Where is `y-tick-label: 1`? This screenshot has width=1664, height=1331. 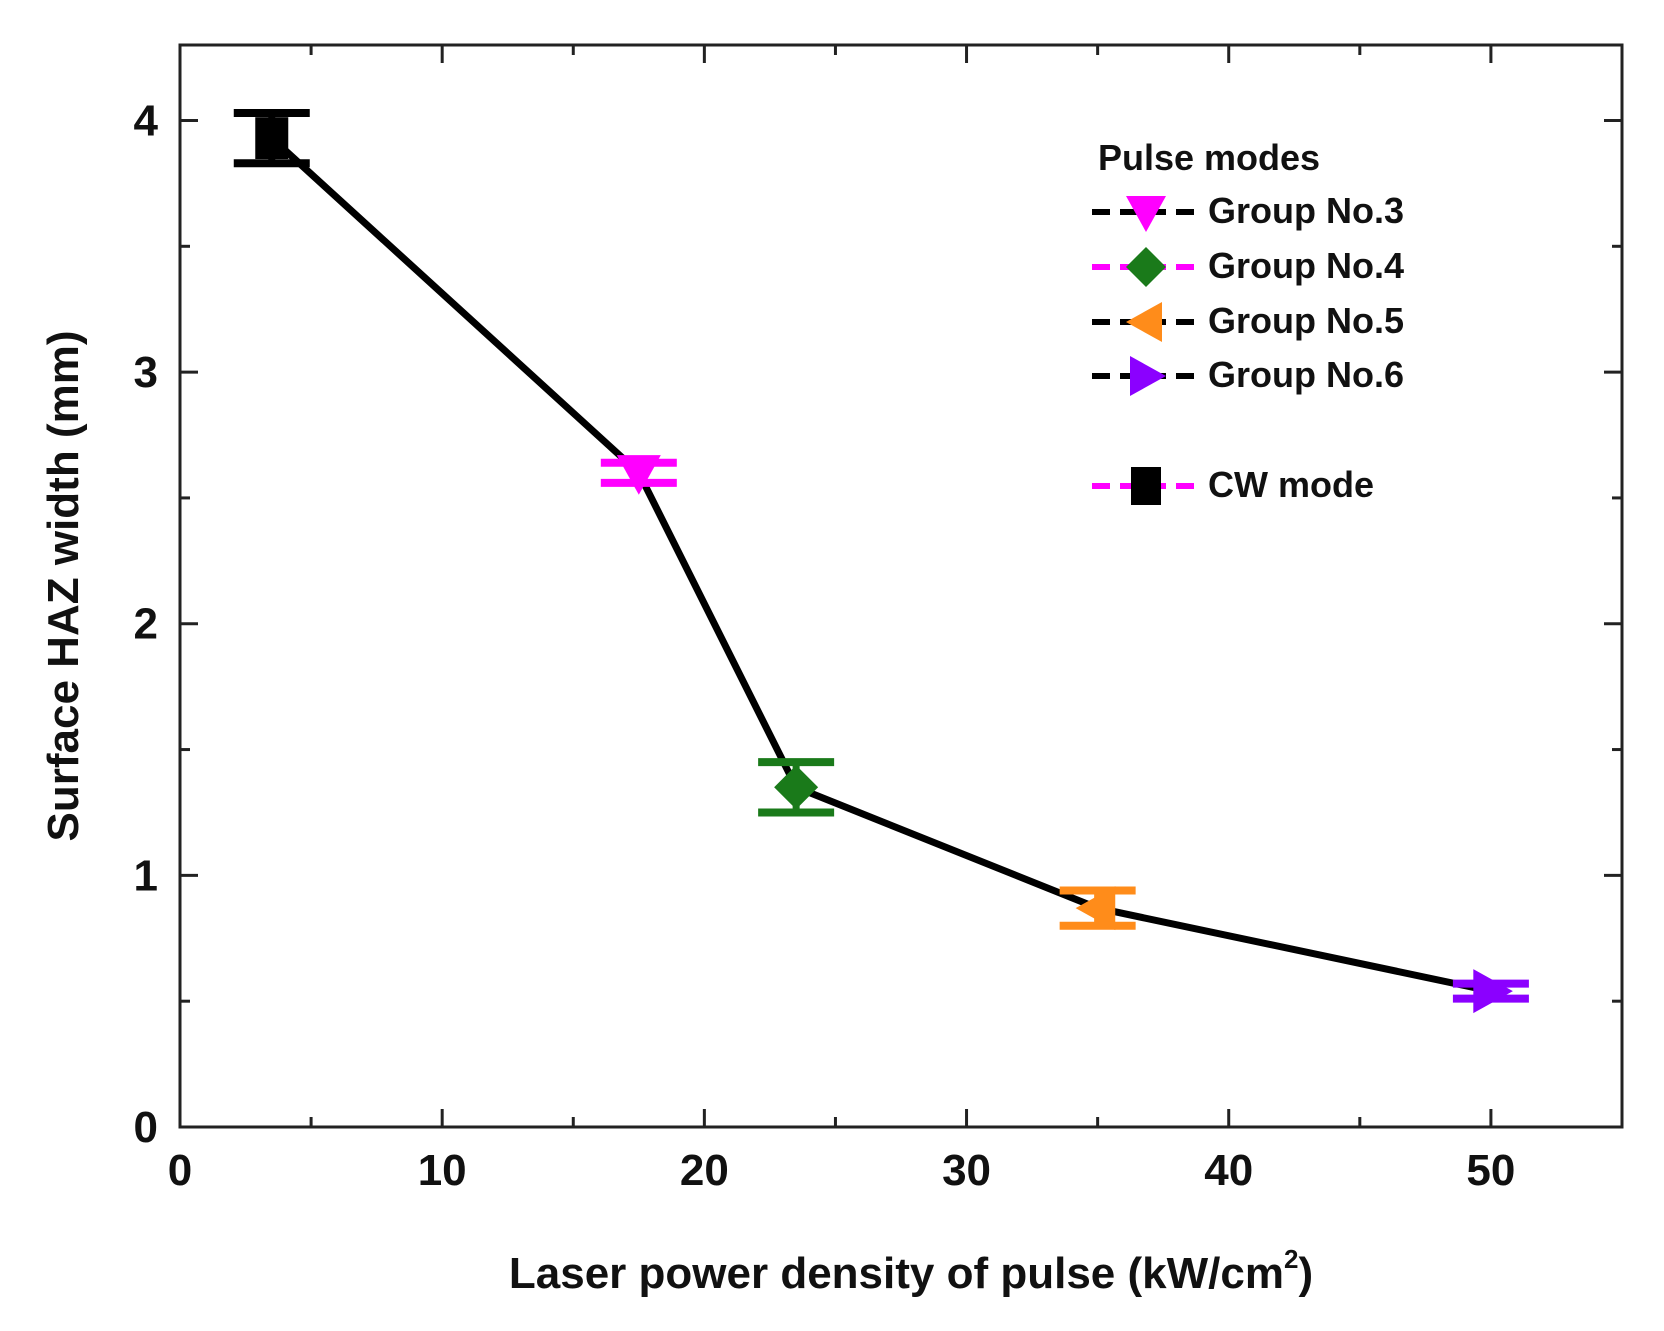 y-tick-label: 1 is located at coordinates (146, 875).